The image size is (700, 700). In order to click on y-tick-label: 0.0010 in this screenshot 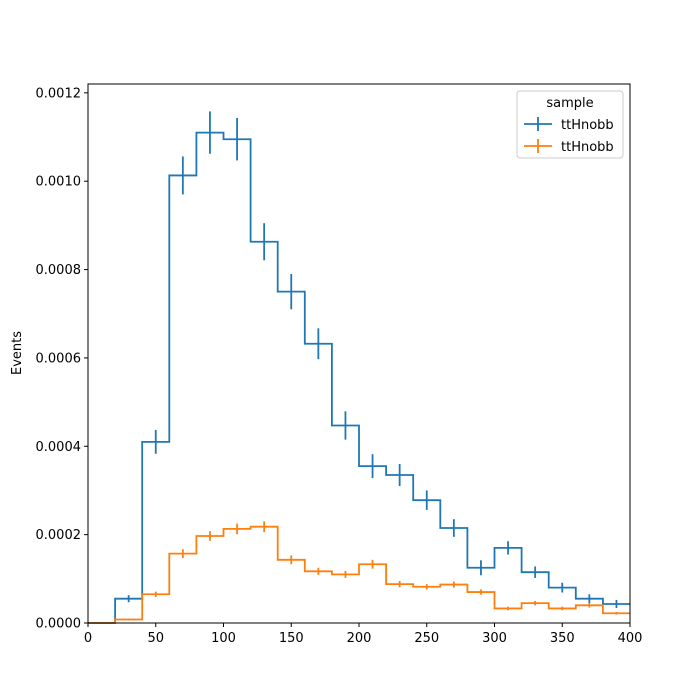, I will do `click(59, 182)`.